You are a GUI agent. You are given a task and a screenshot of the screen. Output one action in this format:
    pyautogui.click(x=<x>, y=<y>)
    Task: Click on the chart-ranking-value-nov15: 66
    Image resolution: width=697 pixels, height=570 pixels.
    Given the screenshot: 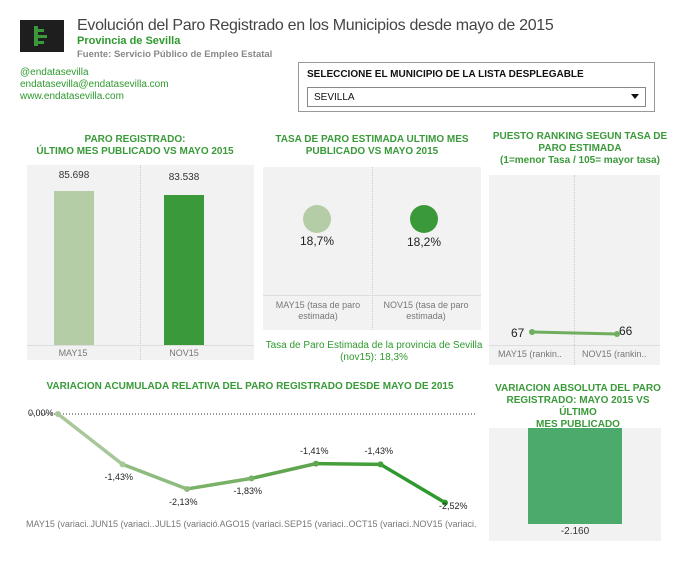 What is the action you would take?
    pyautogui.click(x=626, y=331)
    